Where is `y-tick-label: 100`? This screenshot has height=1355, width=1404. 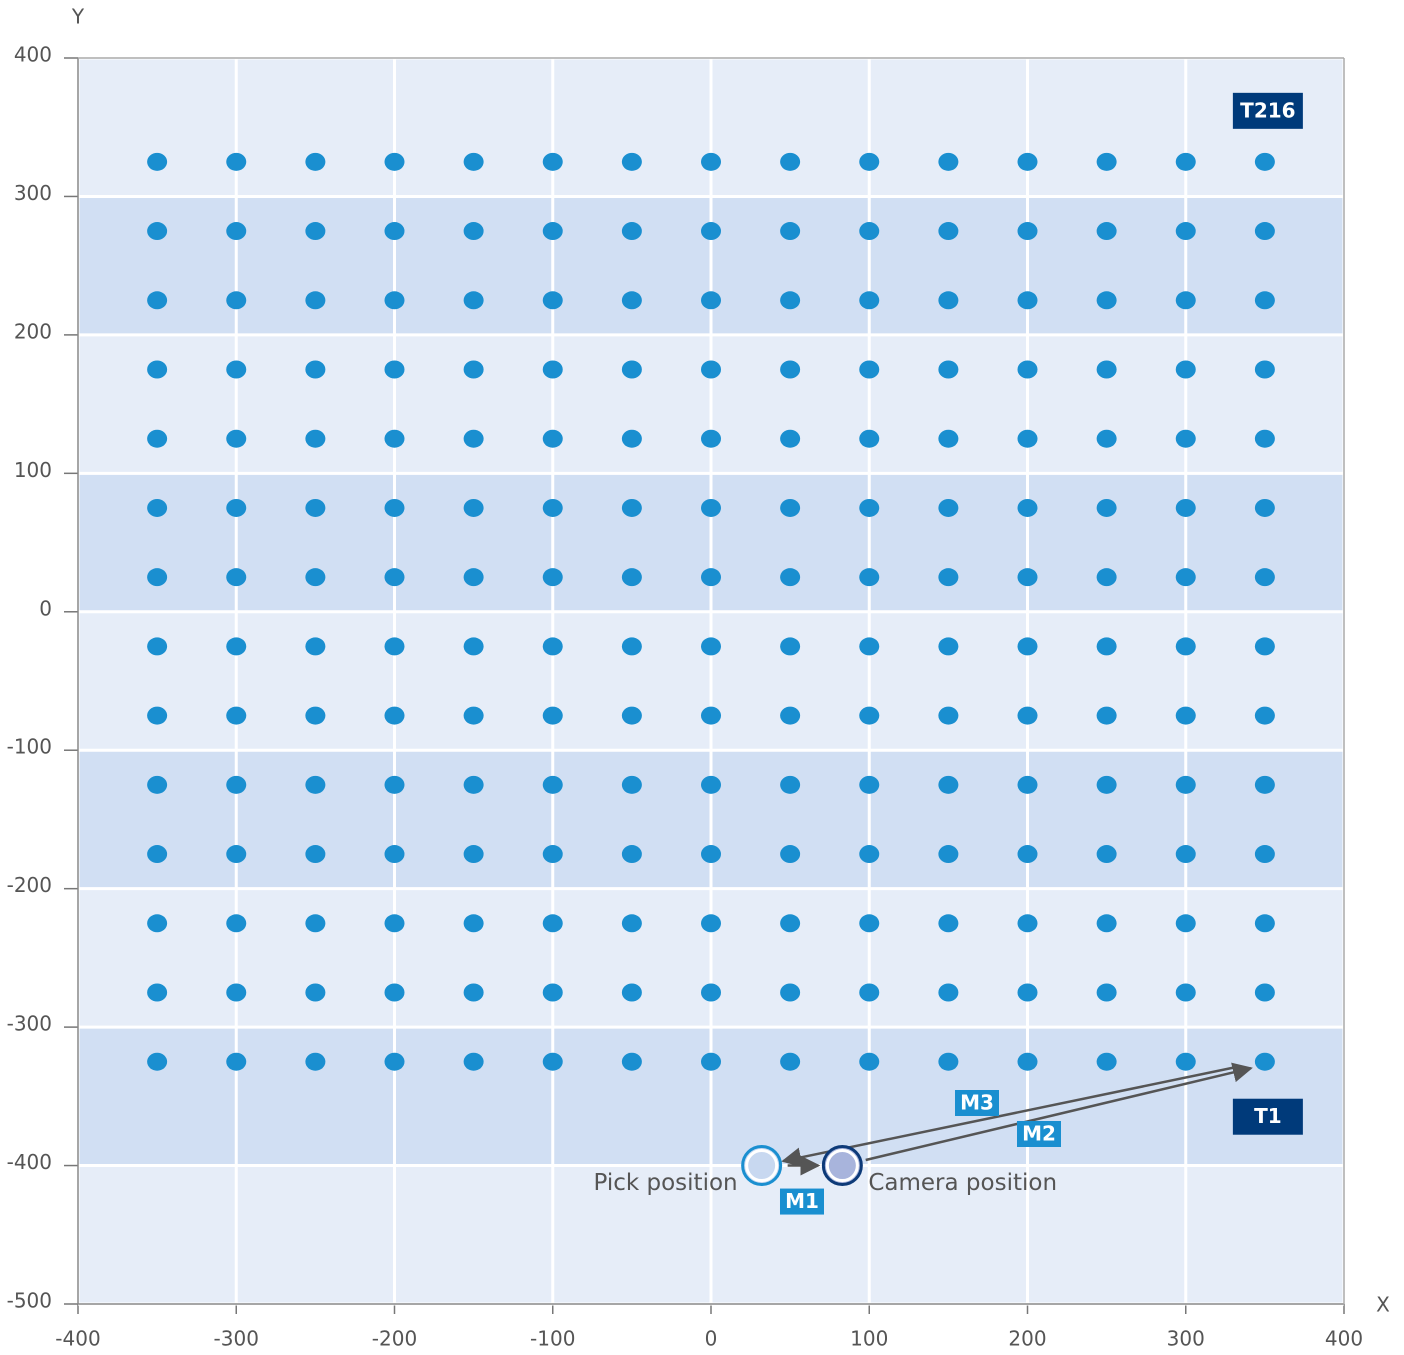 y-tick-label: 100 is located at coordinates (33, 470).